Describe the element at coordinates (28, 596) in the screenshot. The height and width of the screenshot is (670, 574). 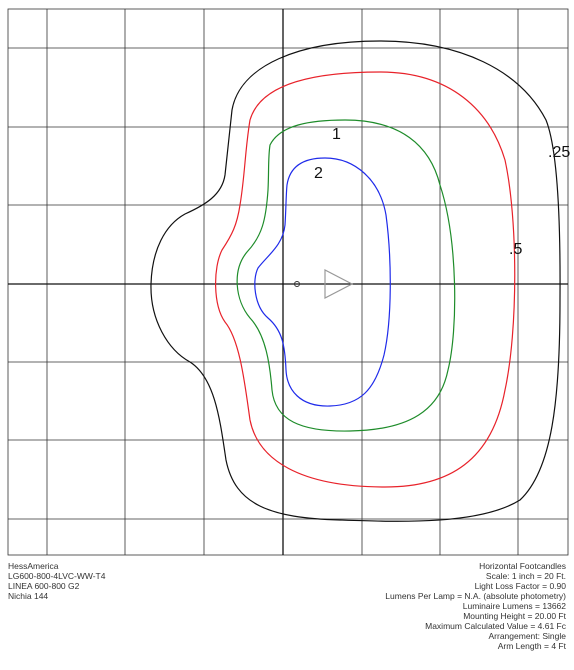
I see `led-type: Nichia 144` at that location.